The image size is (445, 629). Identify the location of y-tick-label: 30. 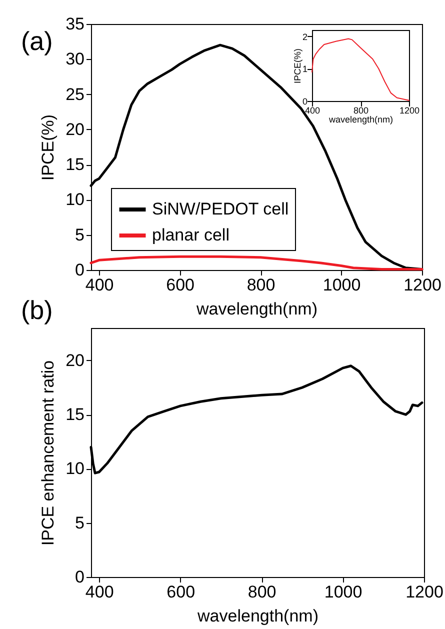
(75, 59).